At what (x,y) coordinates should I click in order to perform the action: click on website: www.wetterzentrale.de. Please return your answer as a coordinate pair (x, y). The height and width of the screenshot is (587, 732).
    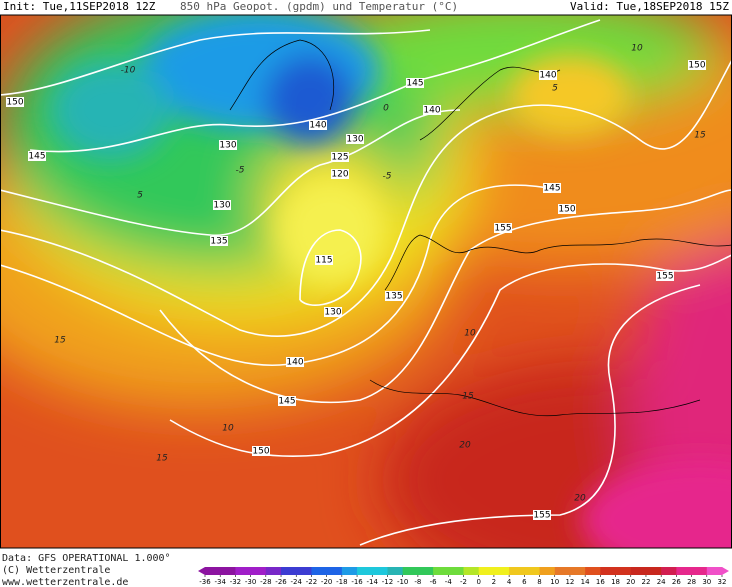
    Looking at the image, I should click on (65, 582).